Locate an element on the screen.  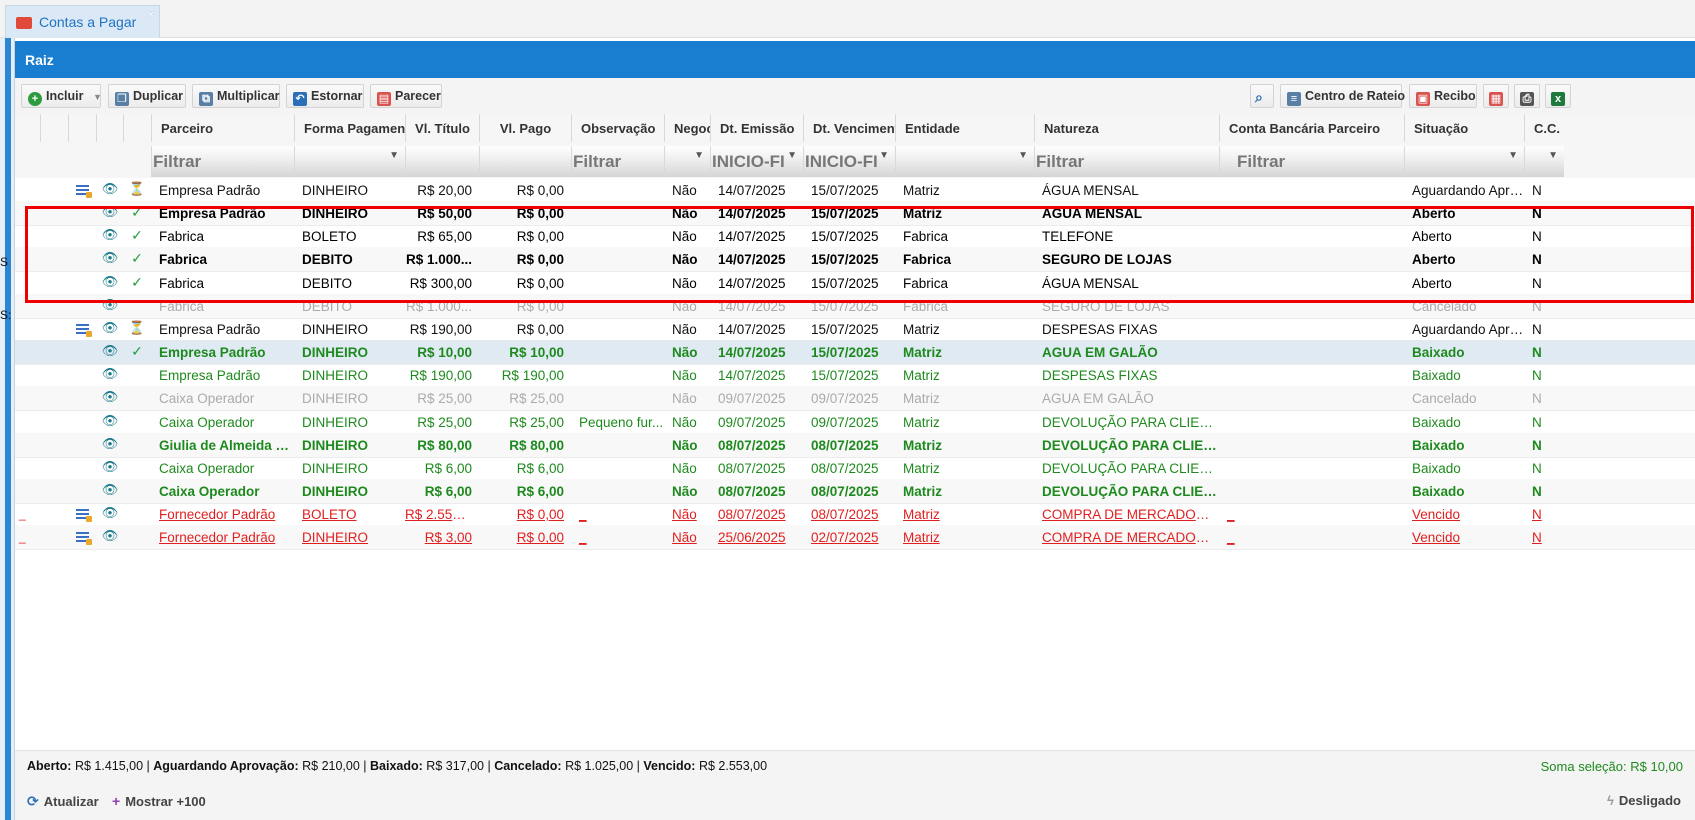
col-header-dt-emissao: Dt. Emissão is located at coordinates (756, 128).